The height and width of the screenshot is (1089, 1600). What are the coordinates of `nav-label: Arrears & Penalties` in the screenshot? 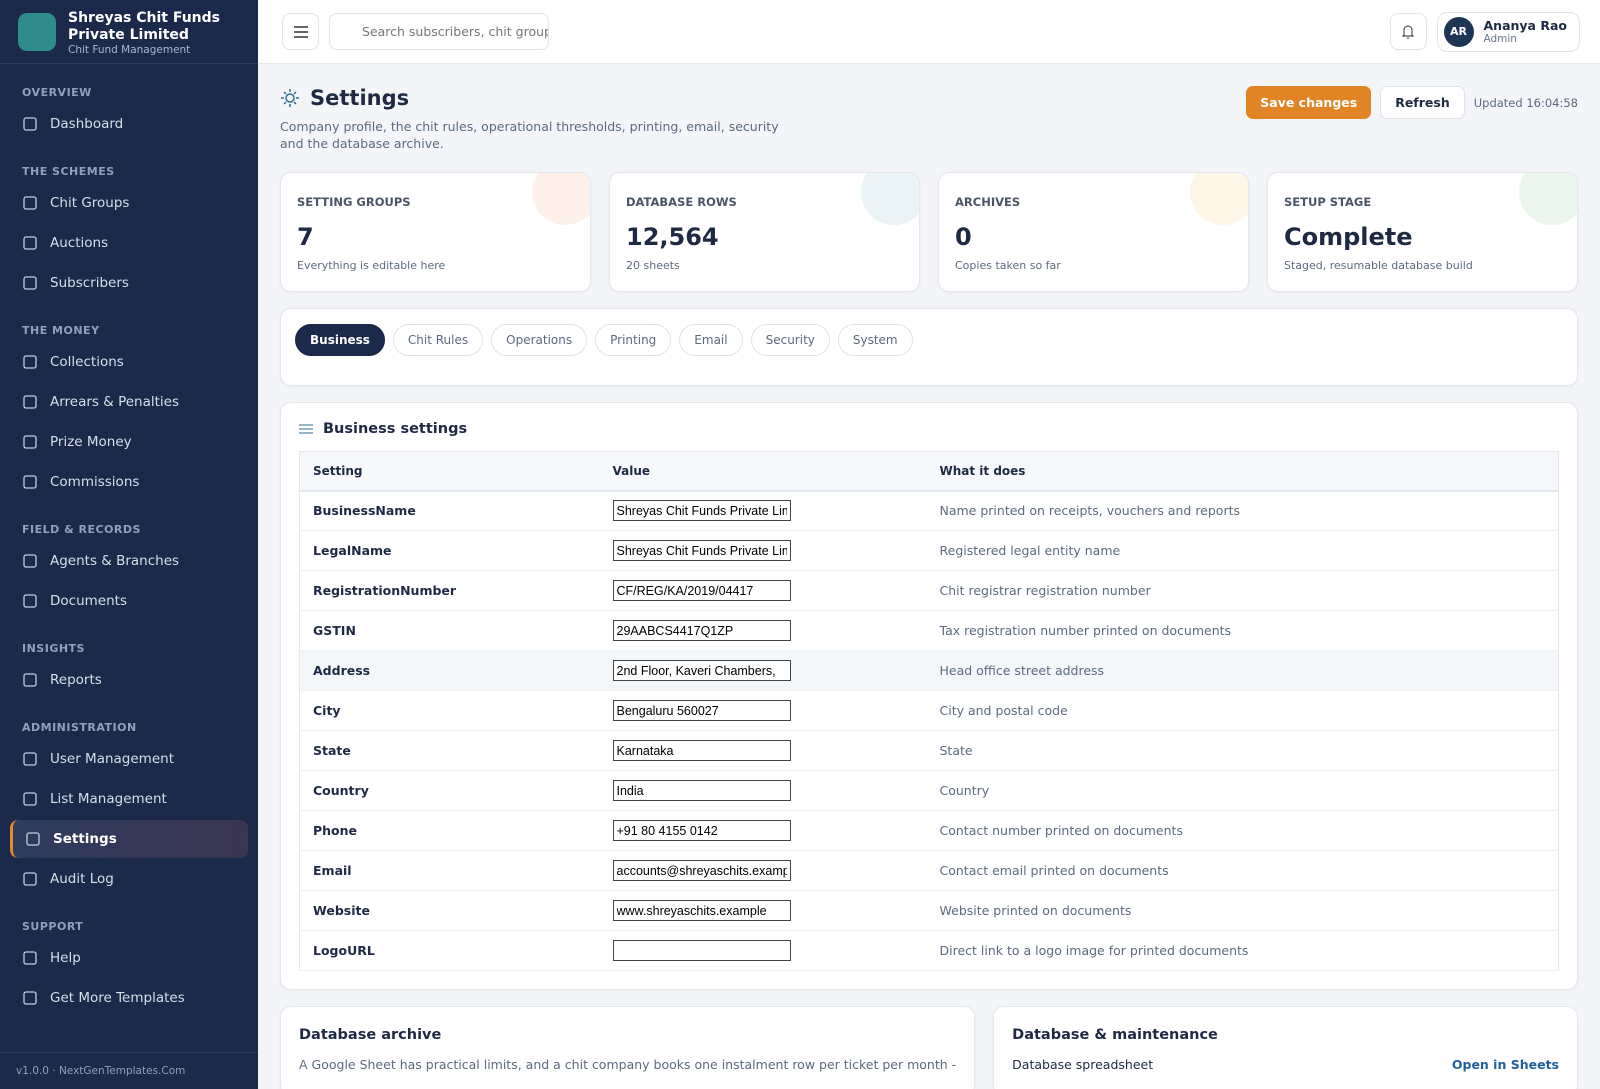 It's located at (115, 402).